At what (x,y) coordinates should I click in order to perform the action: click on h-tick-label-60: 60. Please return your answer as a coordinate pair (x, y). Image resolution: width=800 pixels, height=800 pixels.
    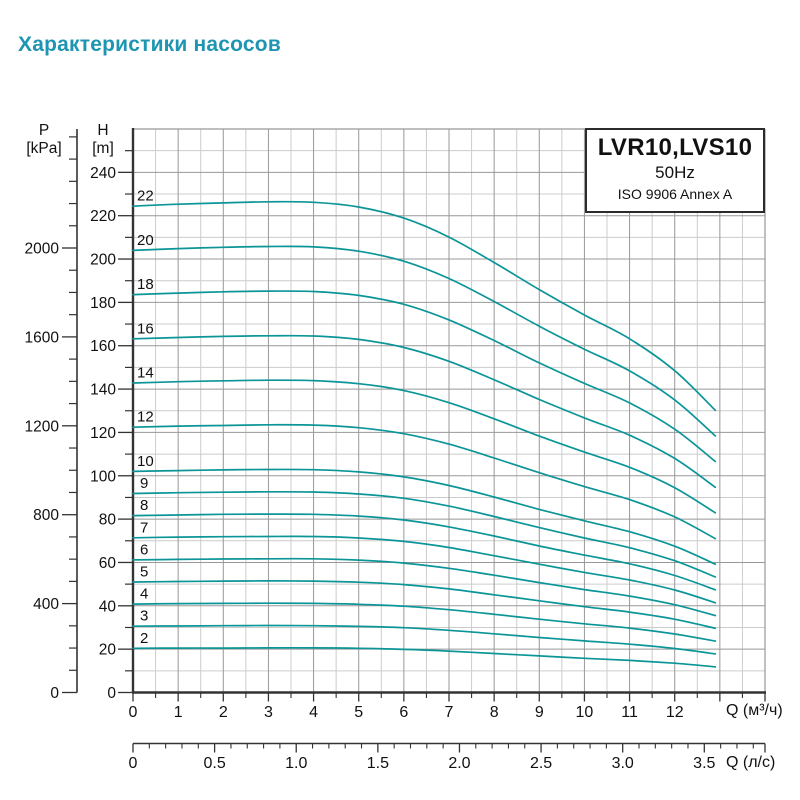
    Looking at the image, I should click on (108, 563).